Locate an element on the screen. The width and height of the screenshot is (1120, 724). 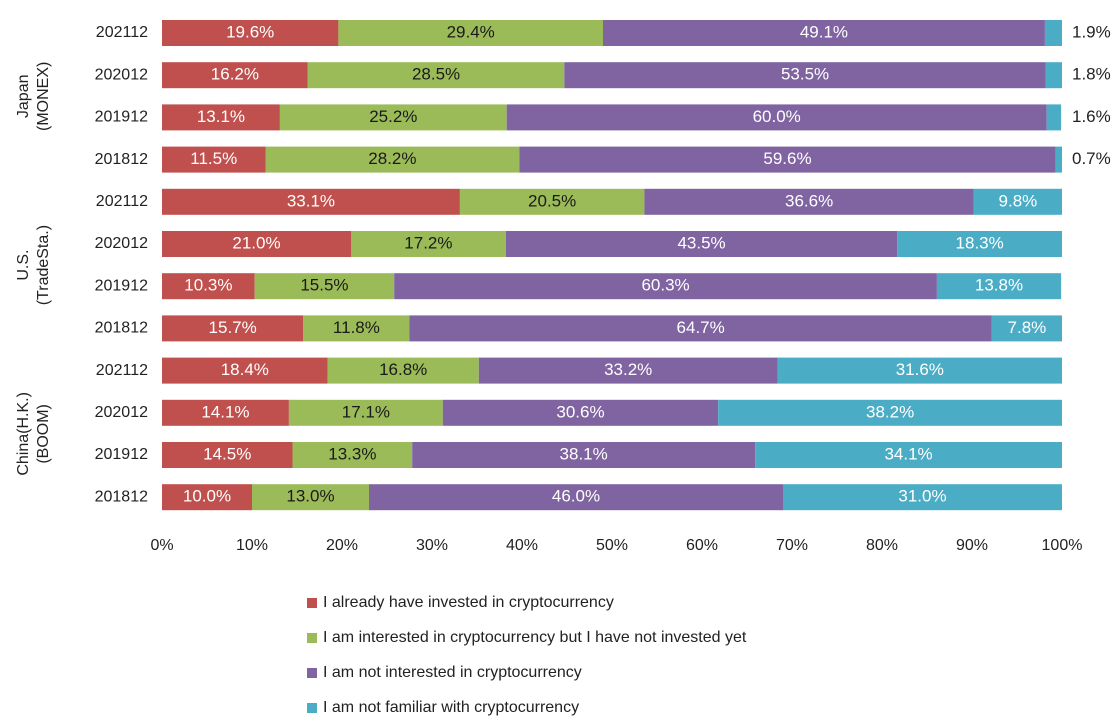
x-tick-label: 50% is located at coordinates (612, 545).